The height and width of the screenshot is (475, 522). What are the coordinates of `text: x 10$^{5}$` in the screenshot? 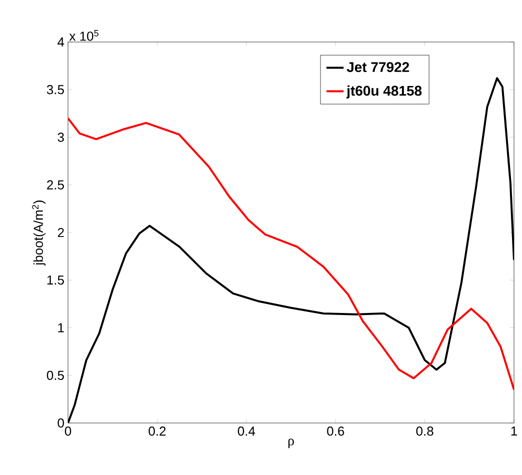 It's located at (83, 35).